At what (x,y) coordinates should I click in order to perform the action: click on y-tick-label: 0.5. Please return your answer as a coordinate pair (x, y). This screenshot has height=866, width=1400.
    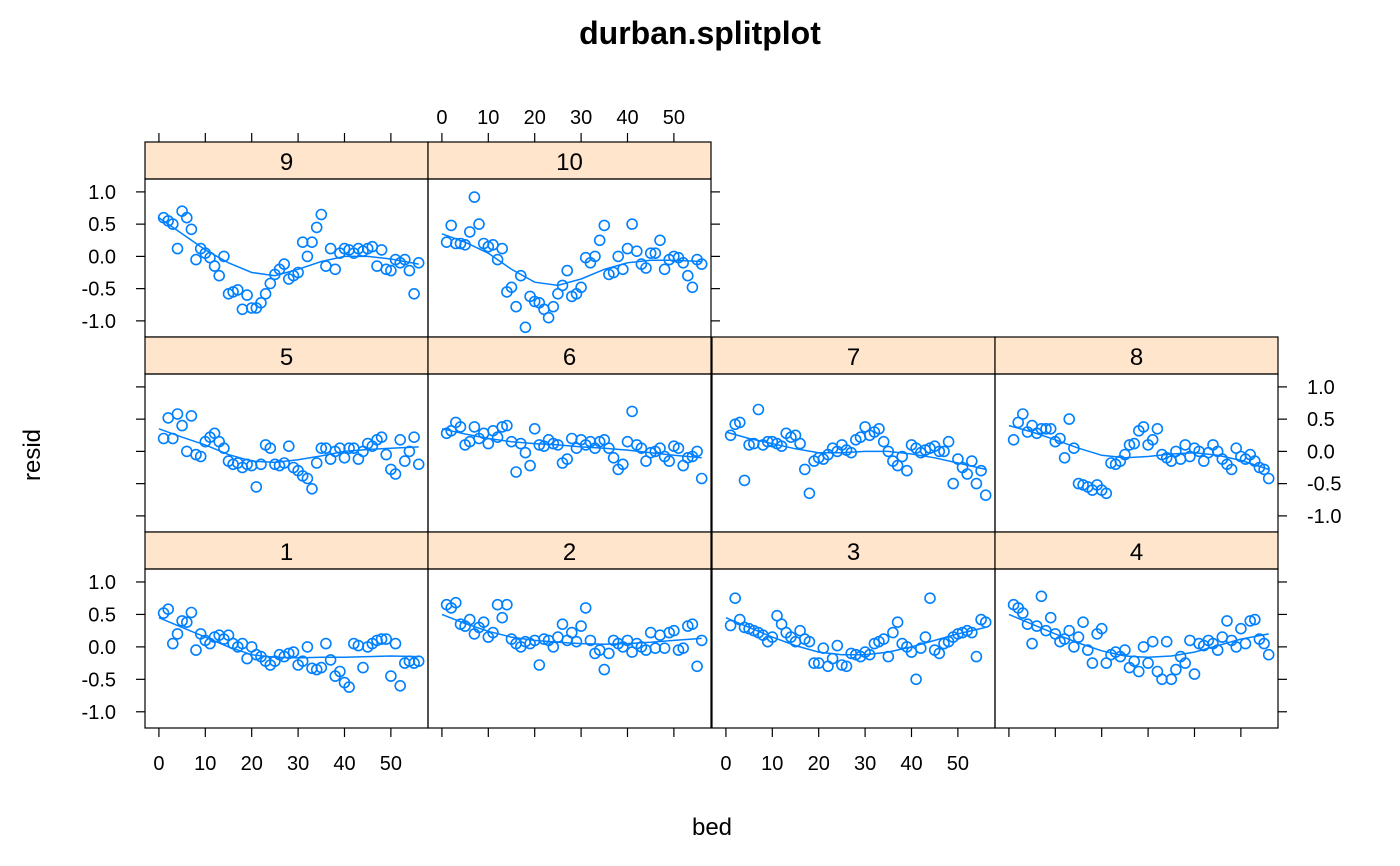
    Looking at the image, I should click on (102, 615).